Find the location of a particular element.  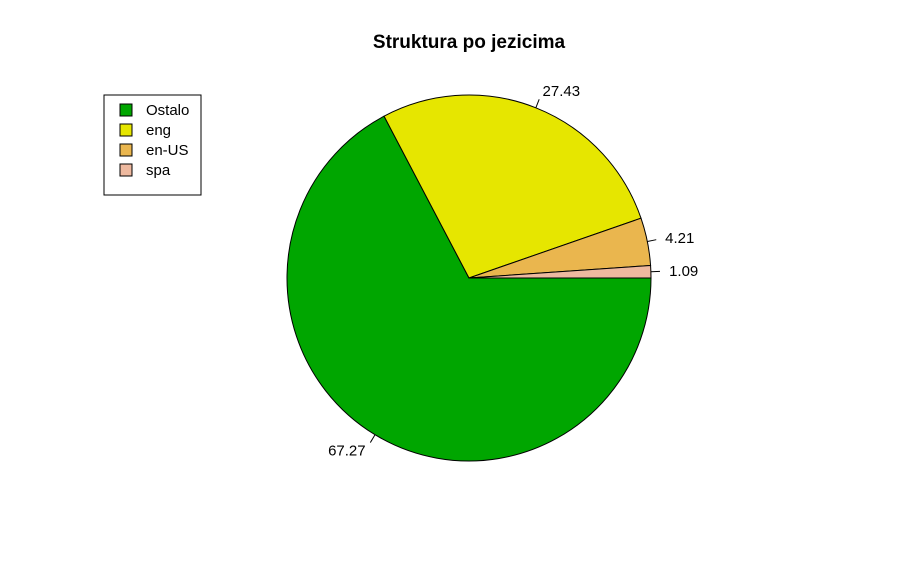

legend: Ostalo eng en-US spa is located at coordinates (152, 145).